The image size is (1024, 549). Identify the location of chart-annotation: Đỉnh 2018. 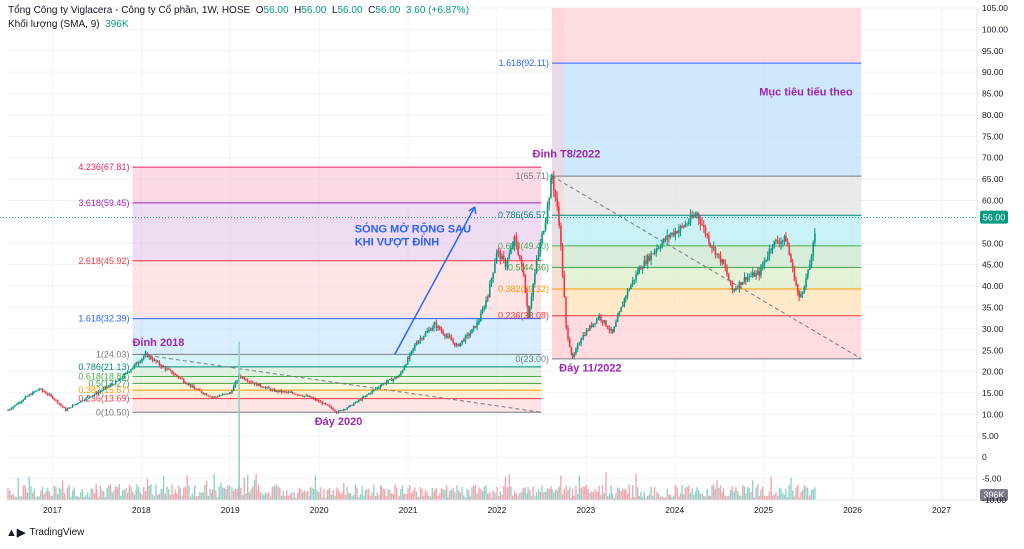
(158, 343).